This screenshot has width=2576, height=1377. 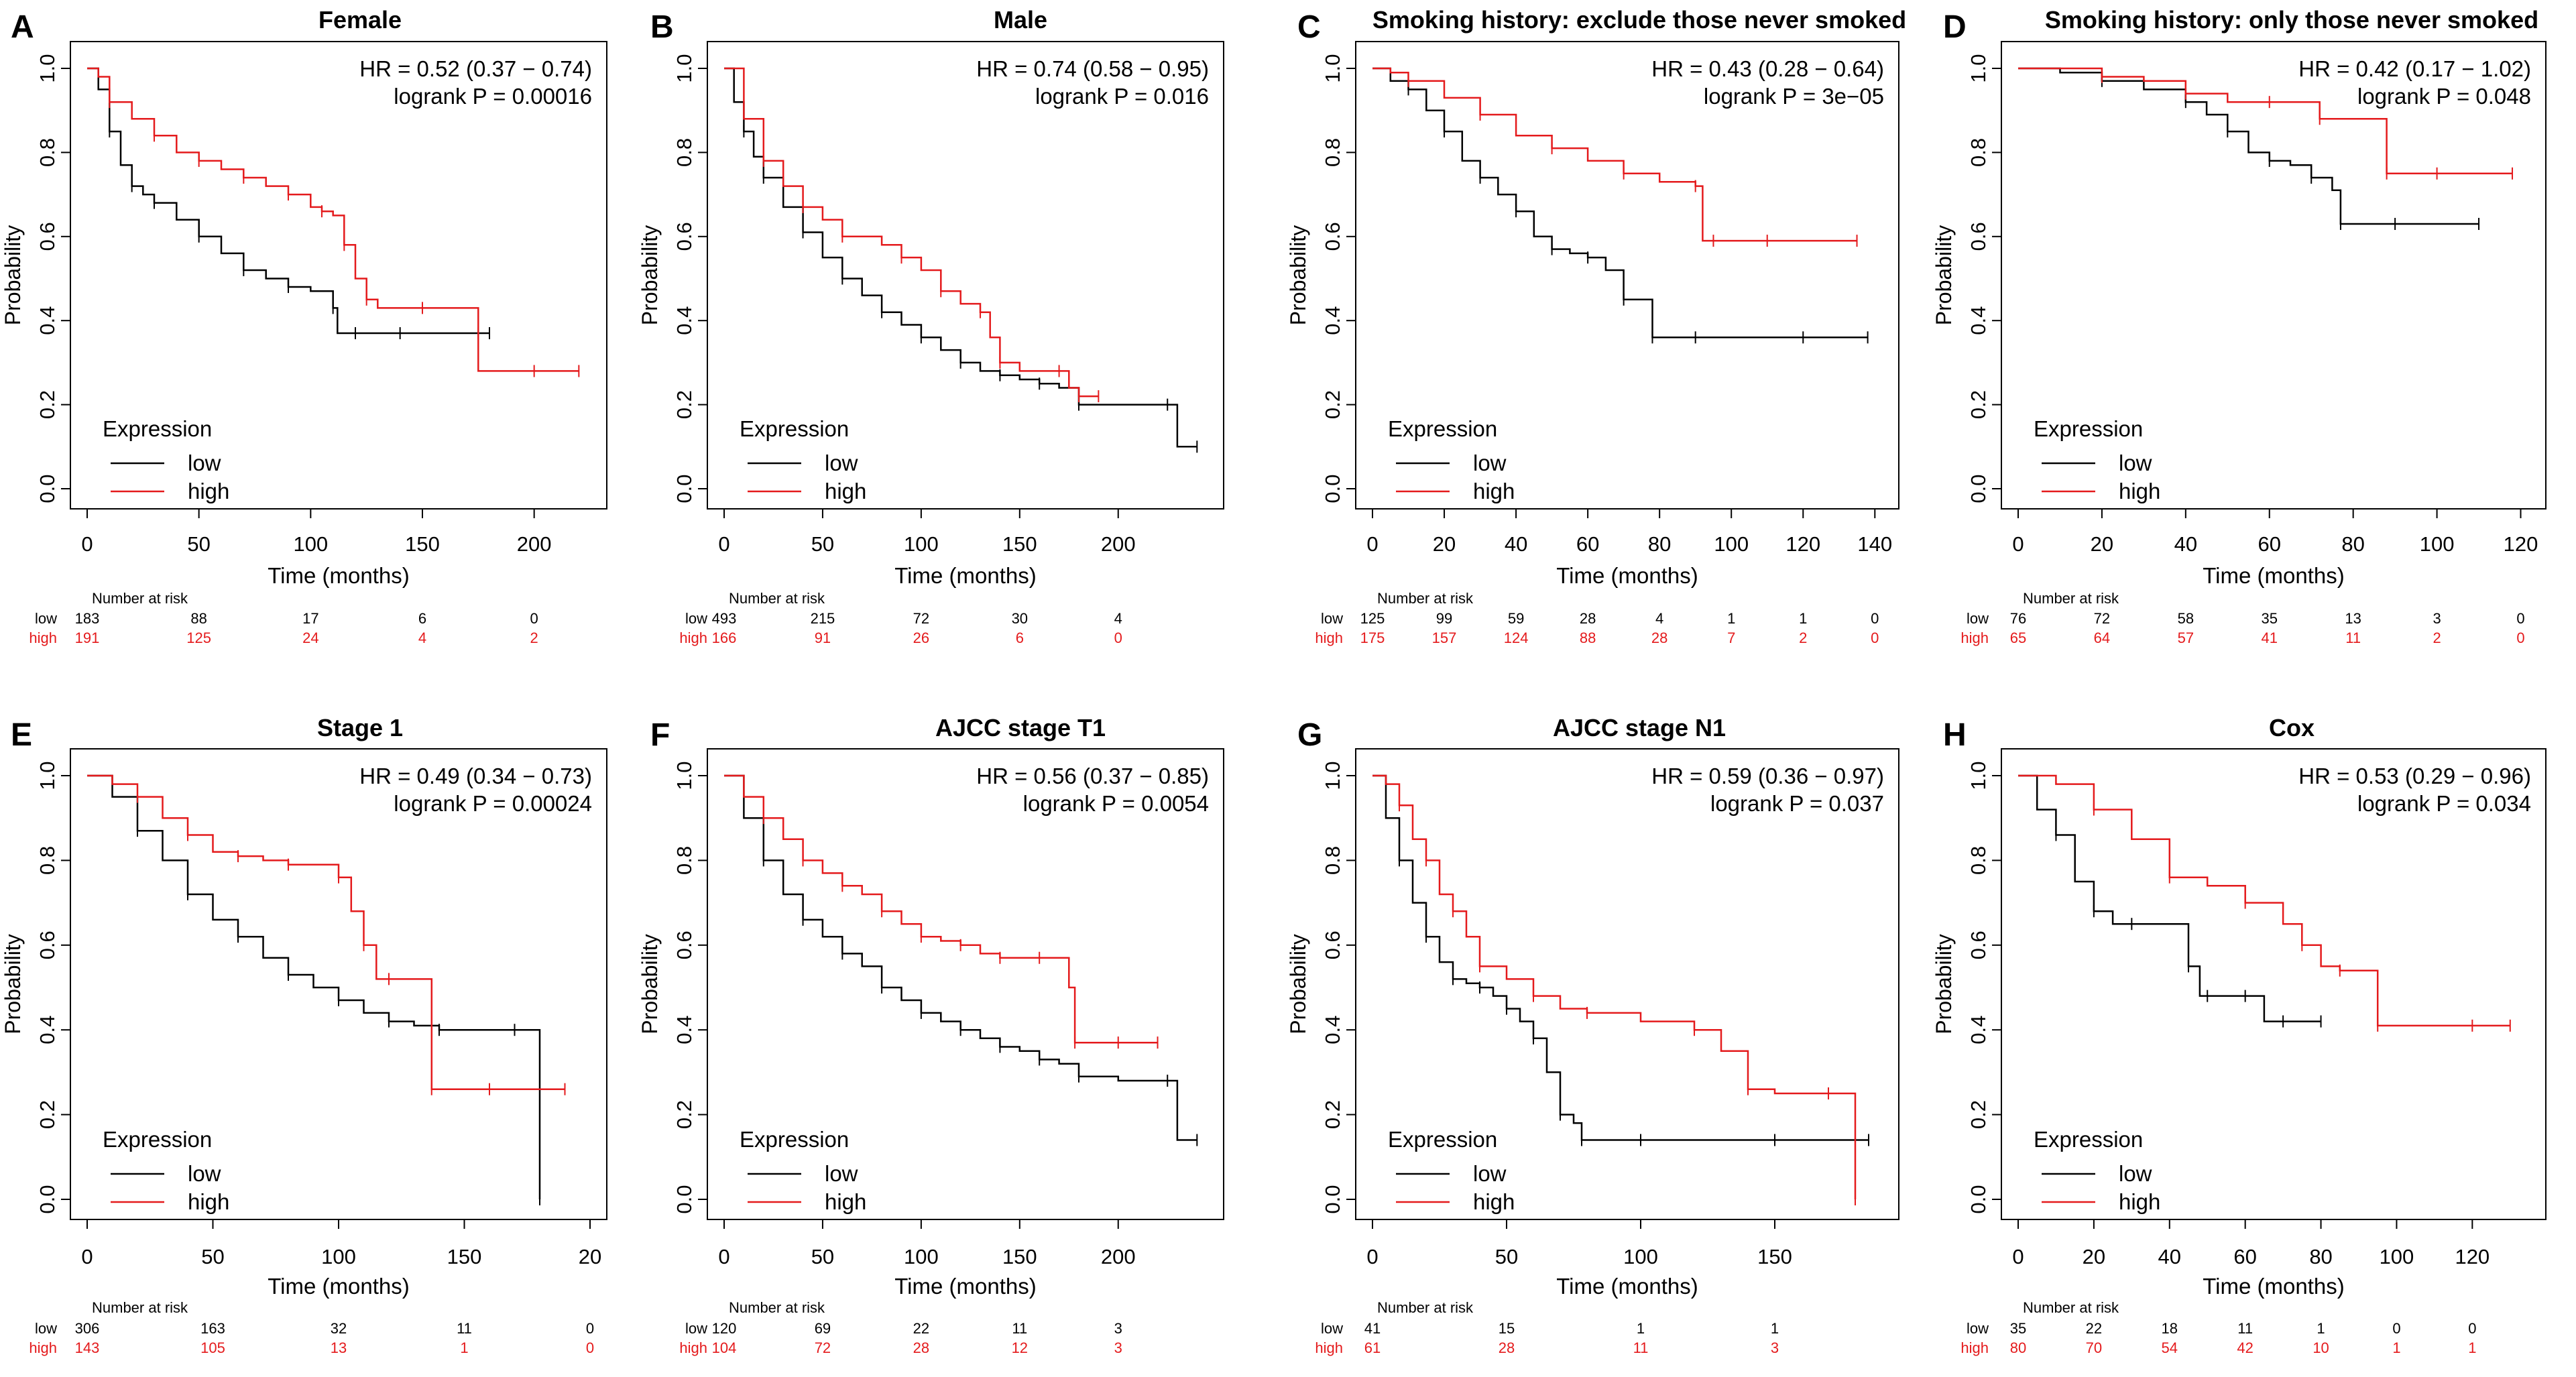 I want to click on panel-title: Stage 1, so click(x=360, y=727).